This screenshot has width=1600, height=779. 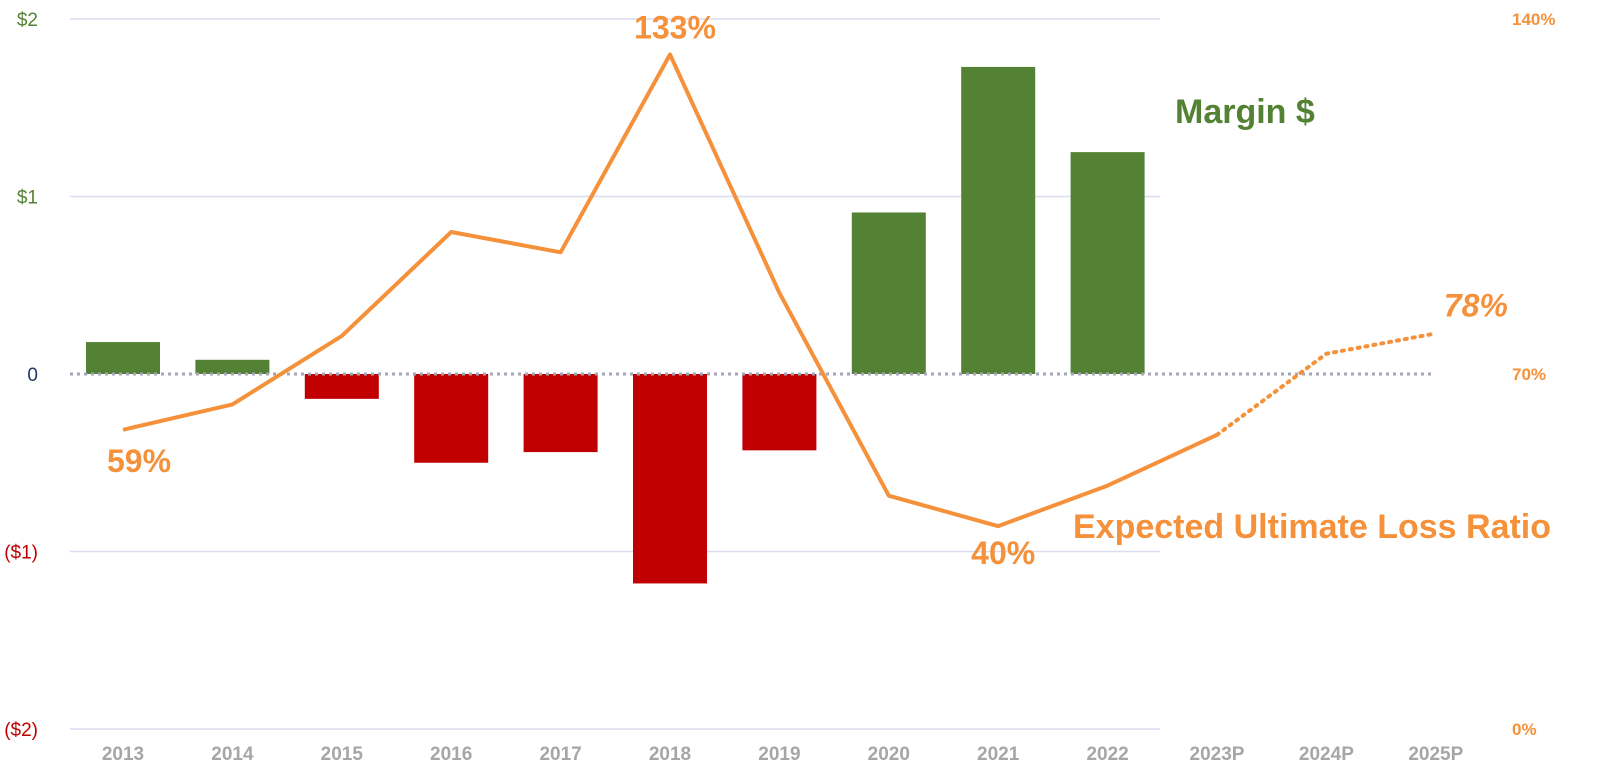 What do you see at coordinates (1533, 19) in the screenshot?
I see `right-tick-label: 140%` at bounding box center [1533, 19].